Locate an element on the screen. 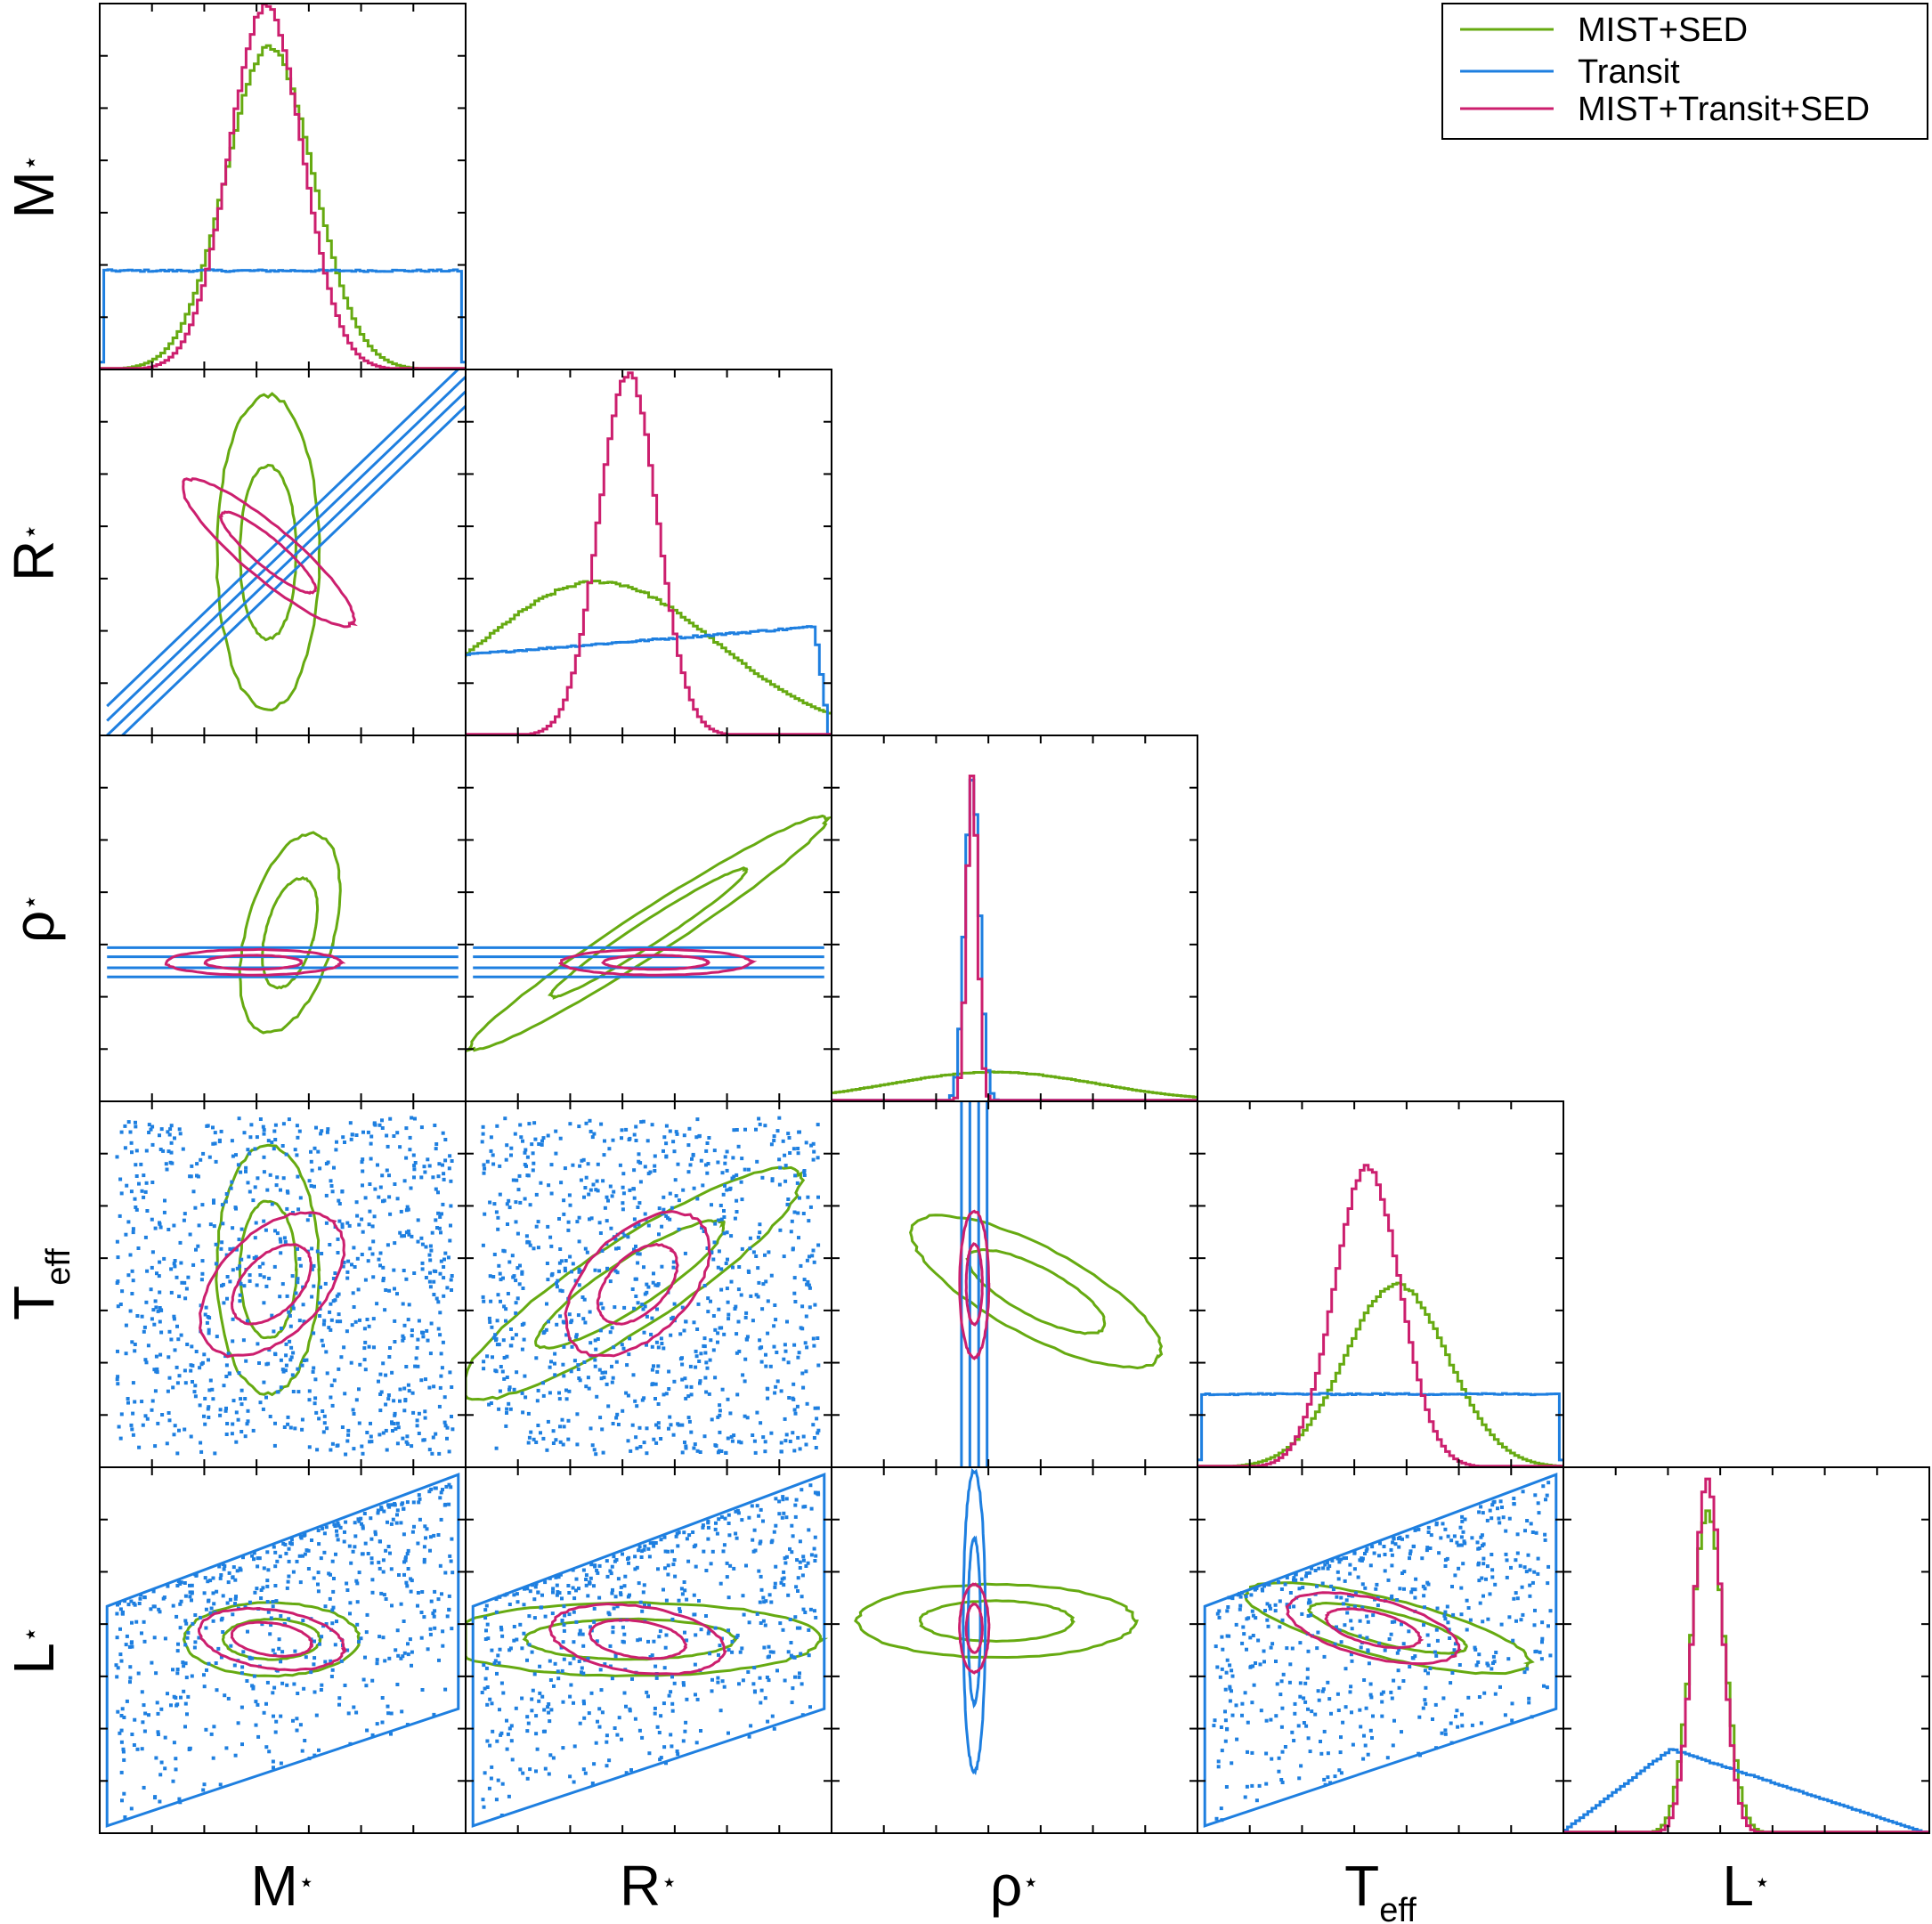  x-axis-label-mass: M⋆ is located at coordinates (282, 1886).